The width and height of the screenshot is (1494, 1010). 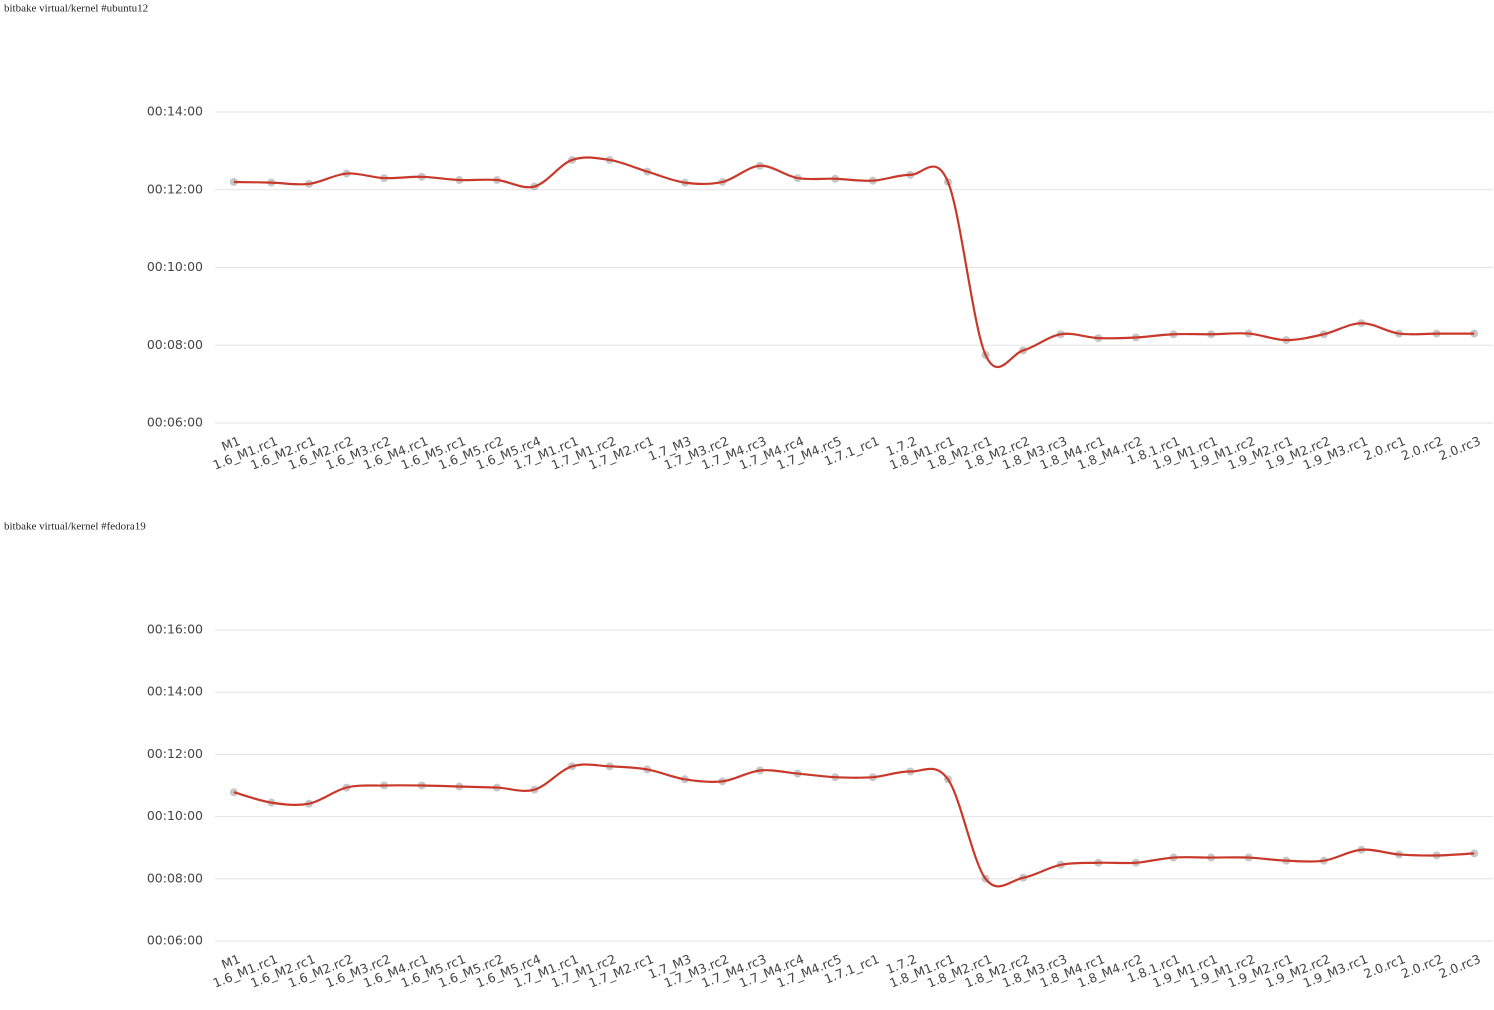 I want to click on series-line, so click(x=854, y=825).